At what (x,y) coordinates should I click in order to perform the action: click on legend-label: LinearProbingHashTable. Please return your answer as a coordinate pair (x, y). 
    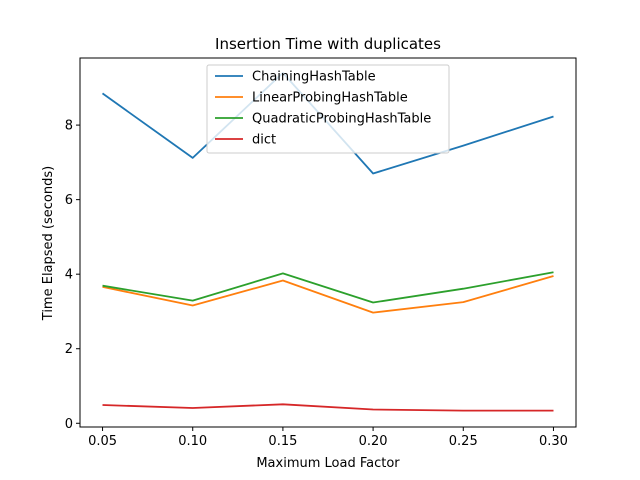
    Looking at the image, I should click on (330, 98).